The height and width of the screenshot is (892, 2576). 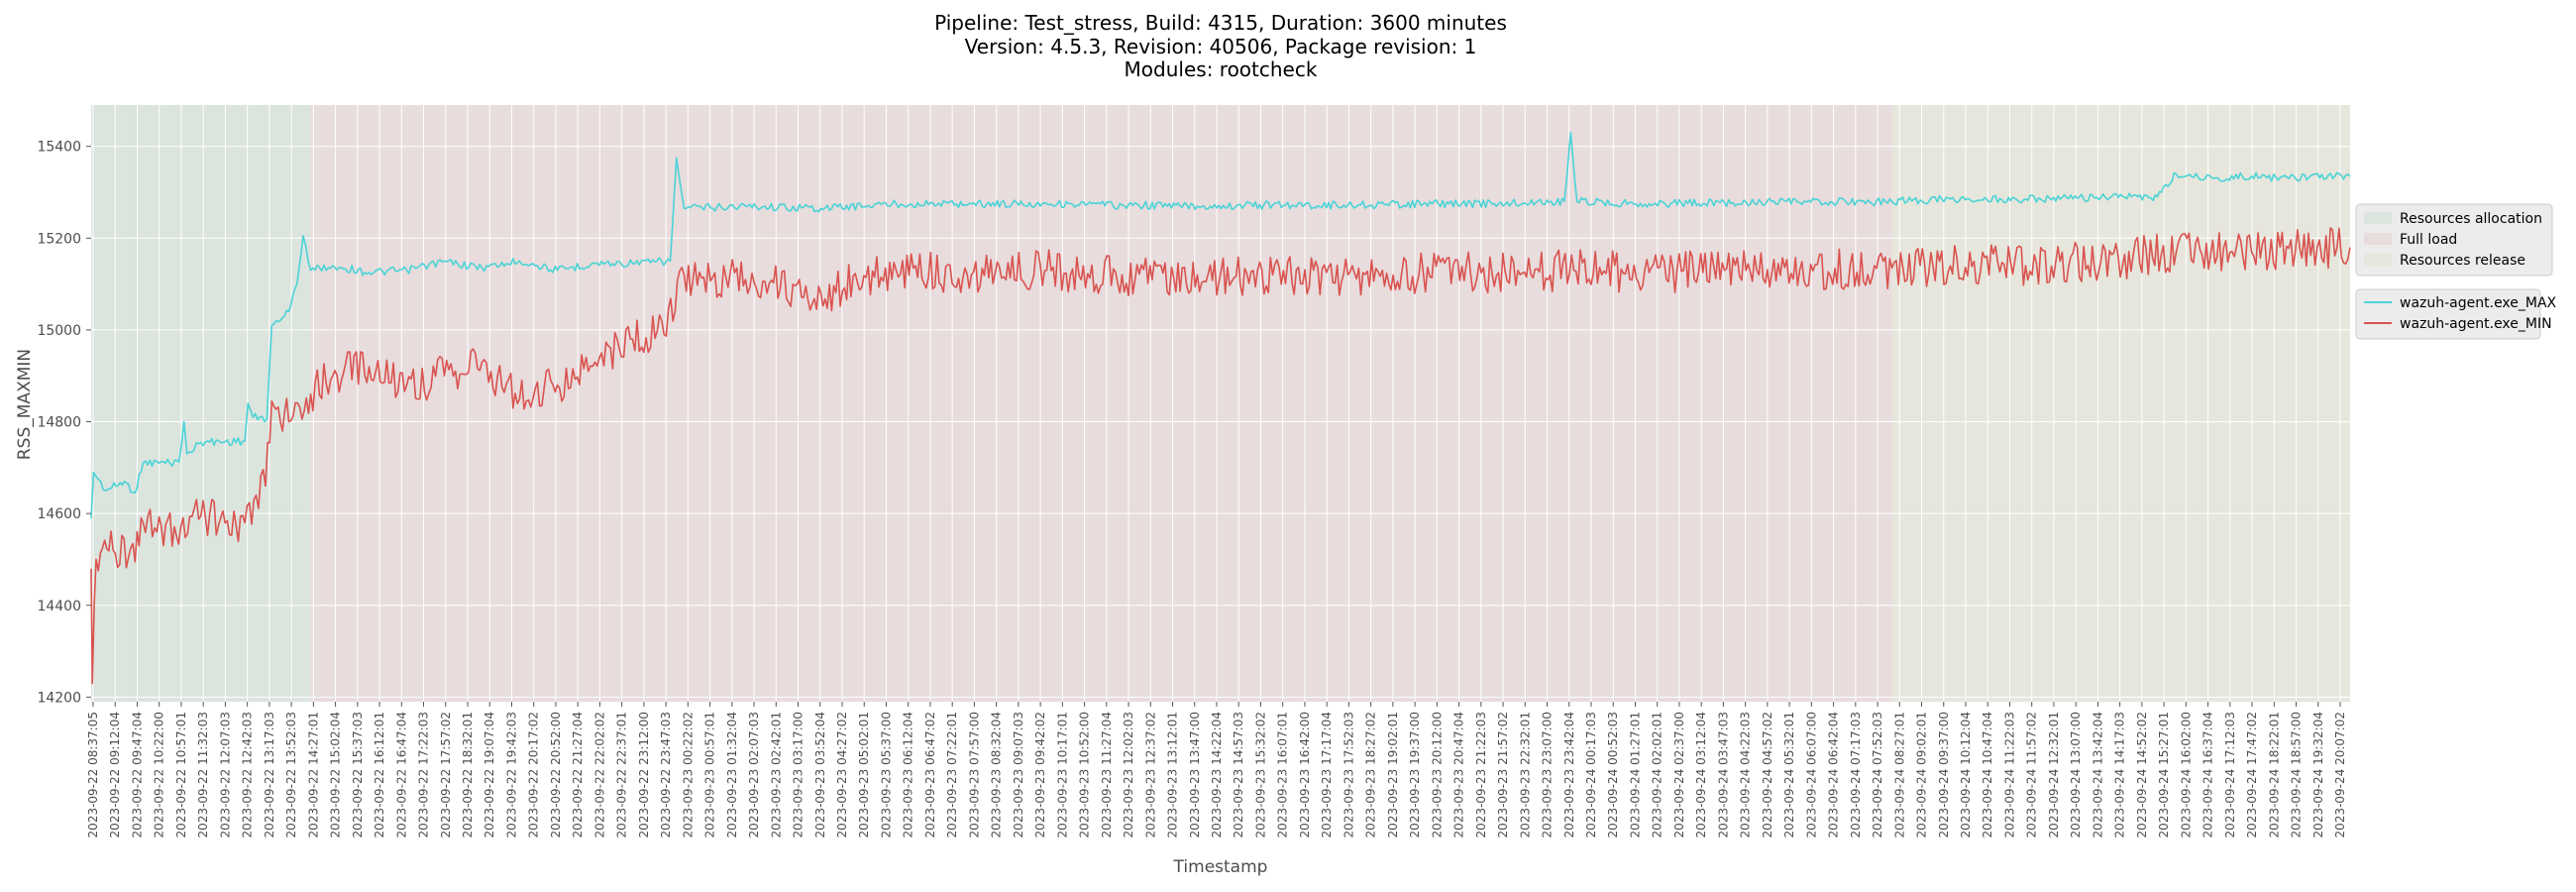 I want to click on x-tick-label: 2023-09-23 21:22:03, so click(x=1481, y=775).